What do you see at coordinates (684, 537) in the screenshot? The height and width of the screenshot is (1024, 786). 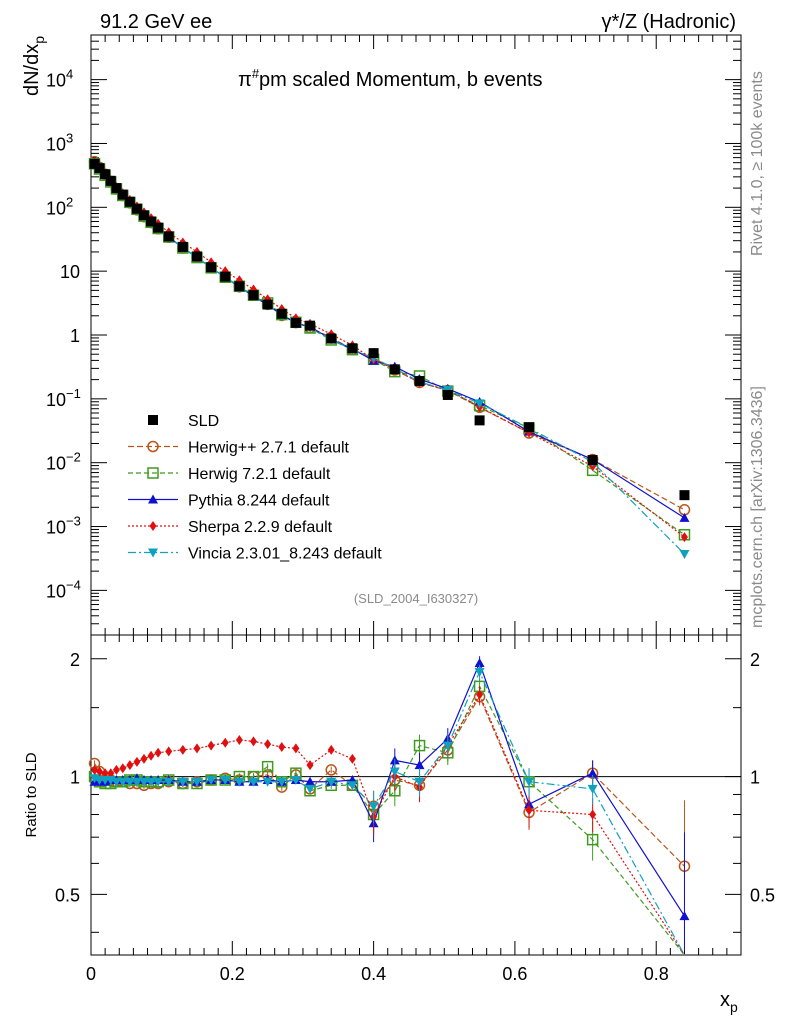 I see `sherpa-main-point` at bounding box center [684, 537].